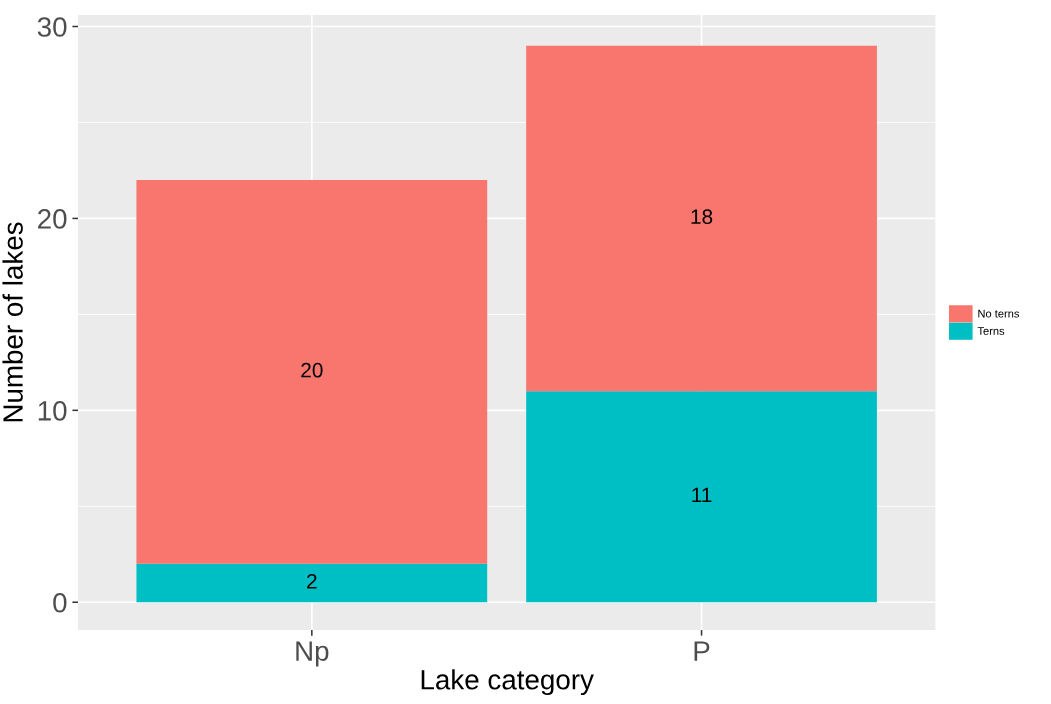  Describe the element at coordinates (12, 322) in the screenshot. I see `y-axis-title: Number of lakes` at that location.